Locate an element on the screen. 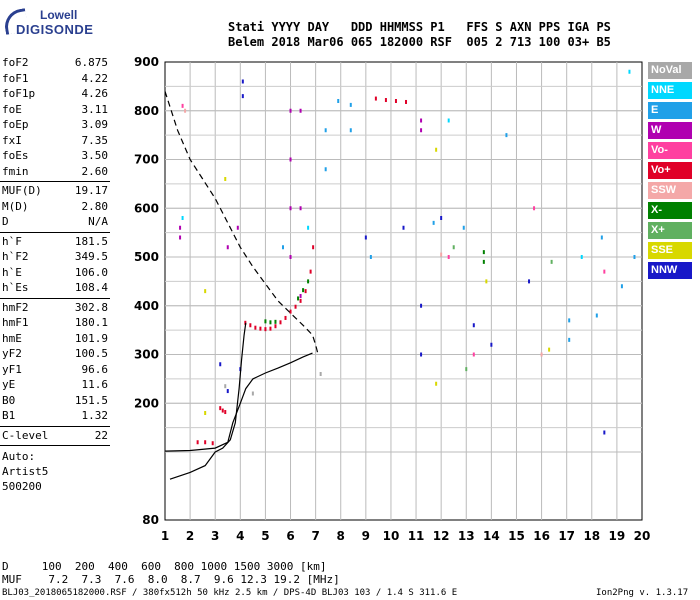 The height and width of the screenshot is (600, 700). param-row: foEp 3.09 is located at coordinates (55, 125).